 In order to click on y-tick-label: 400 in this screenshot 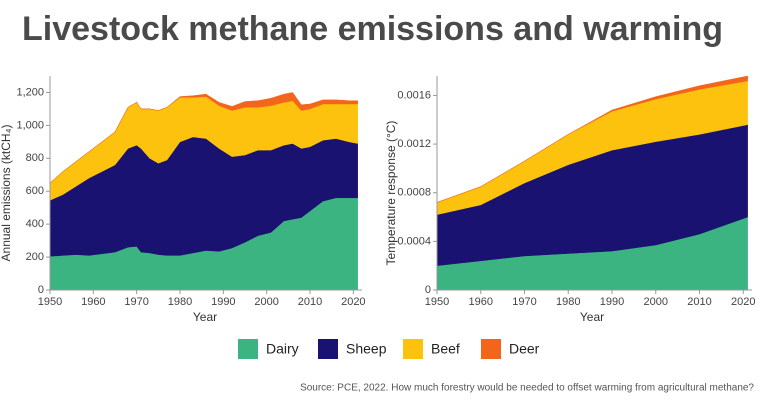, I will do `click(35, 224)`.